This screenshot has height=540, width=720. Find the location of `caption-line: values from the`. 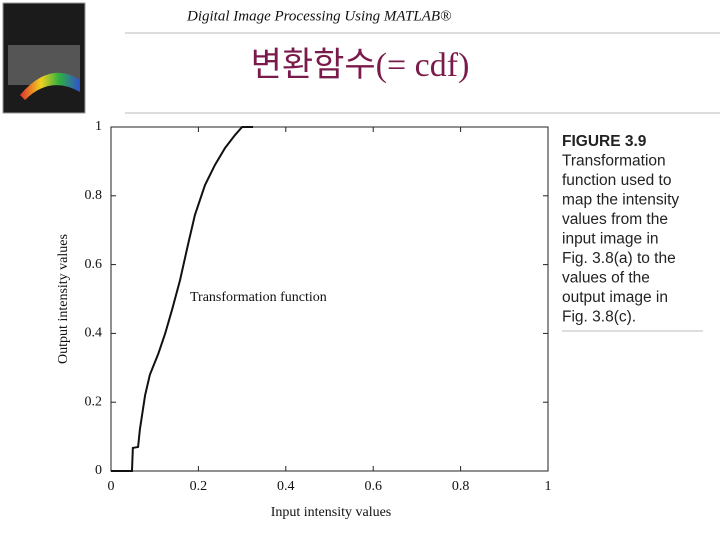

caption-line: values from the is located at coordinates (615, 219).